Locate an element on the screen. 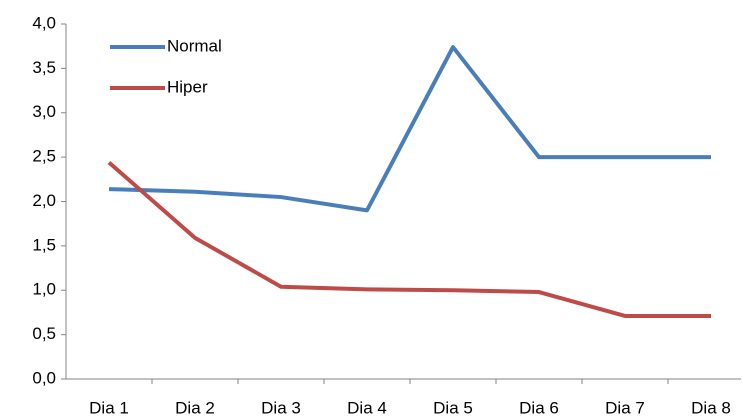 This screenshot has height=419, width=742. x-tick-label: Dia 6 is located at coordinates (539, 407).